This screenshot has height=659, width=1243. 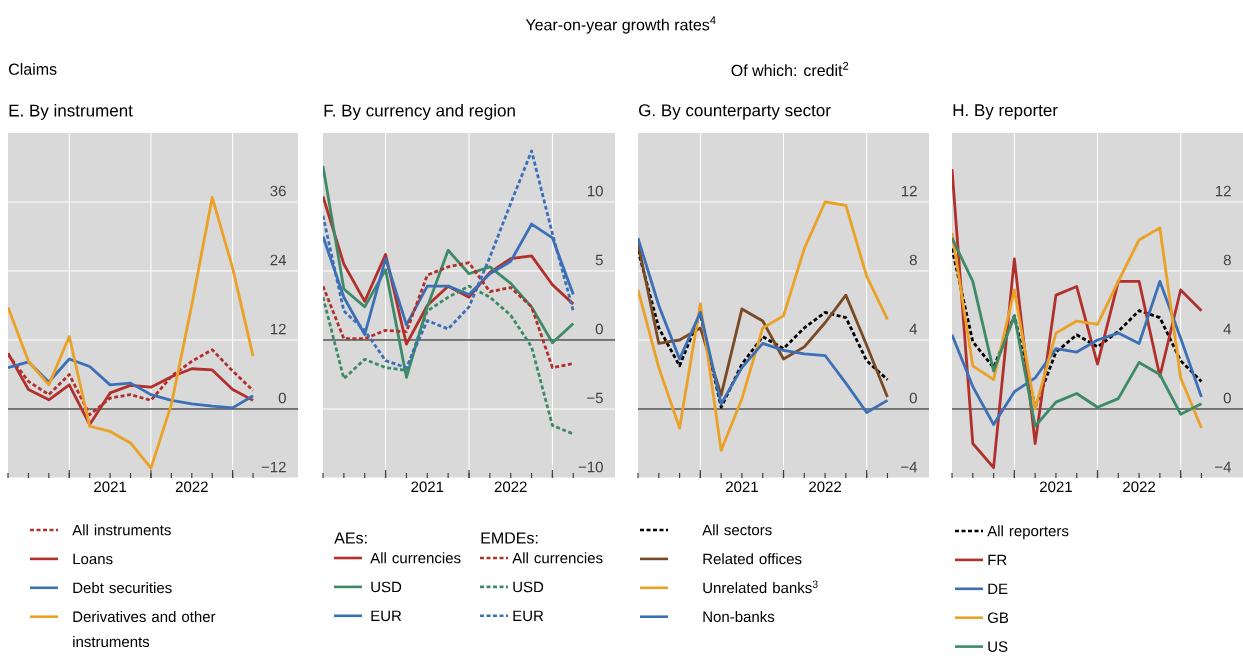 I want to click on chart-title: F. By currency and region, so click(x=419, y=112).